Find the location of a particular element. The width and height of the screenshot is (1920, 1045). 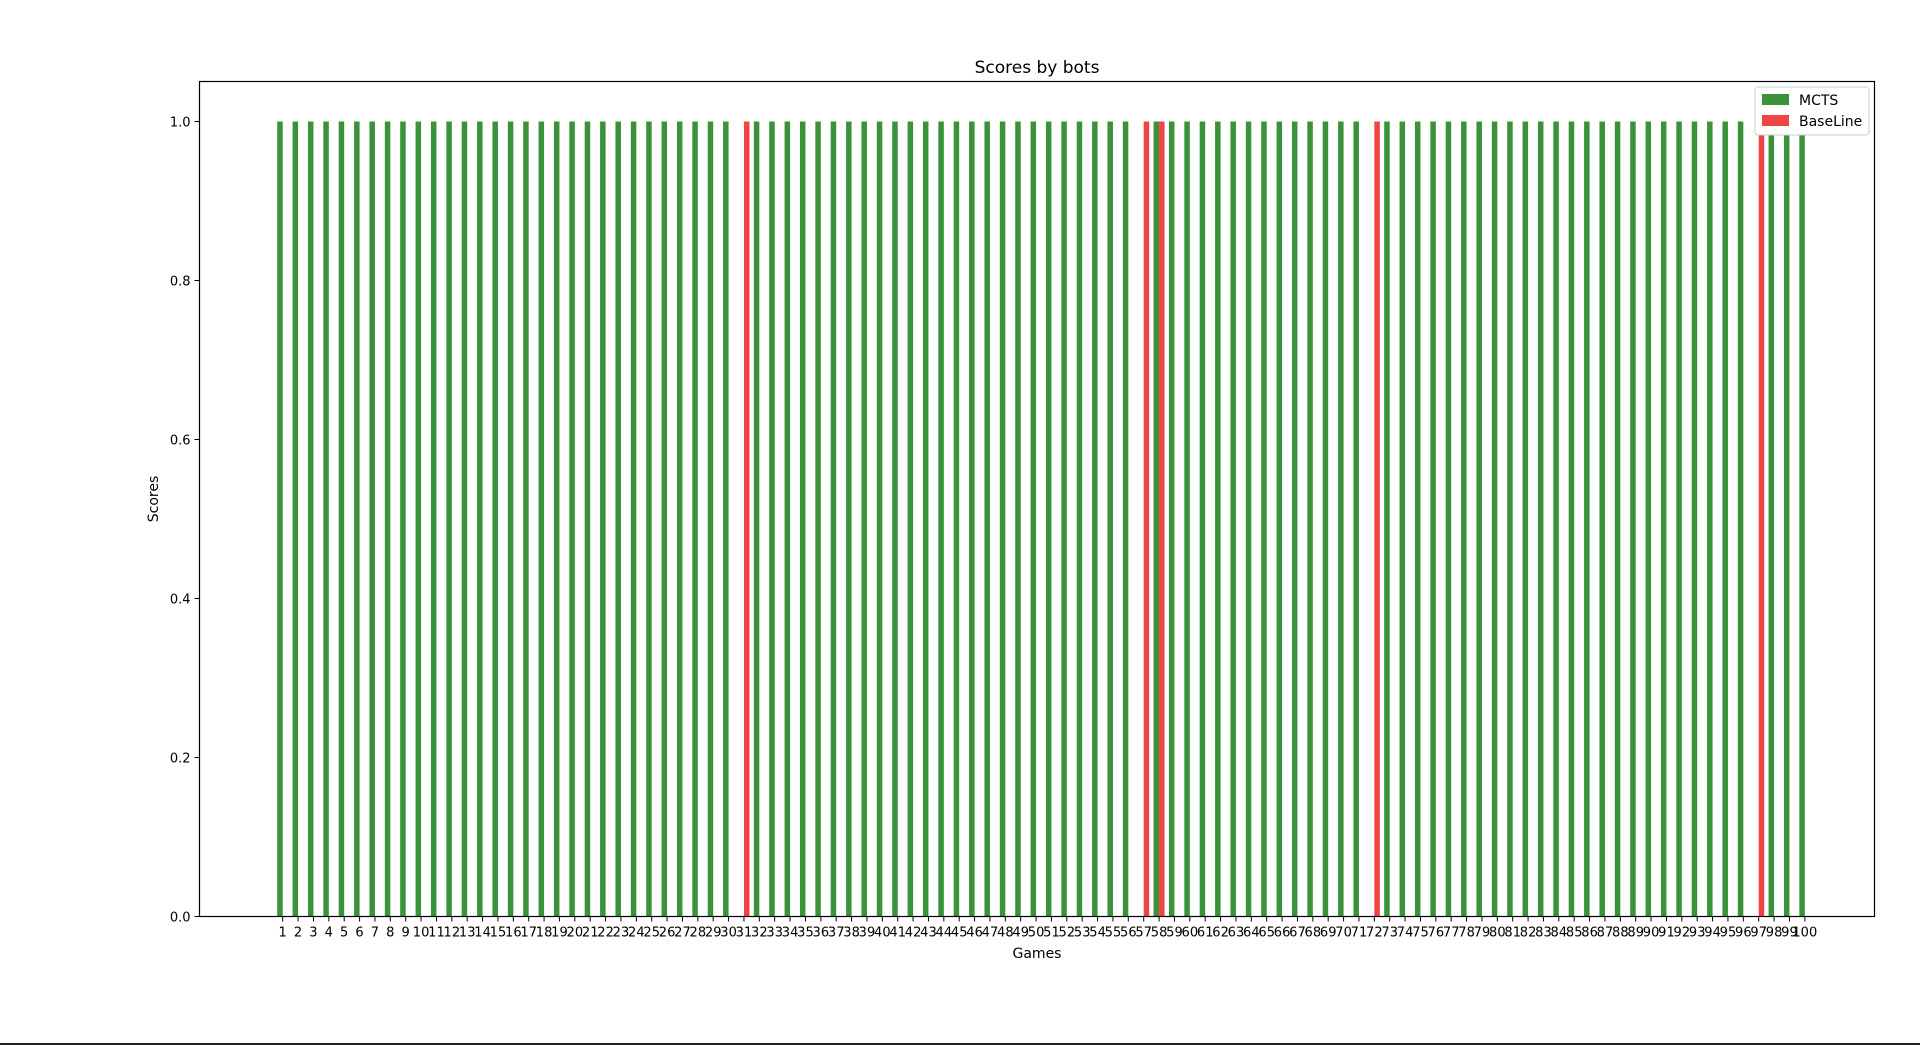

x-tick-label: 18 is located at coordinates (544, 933).